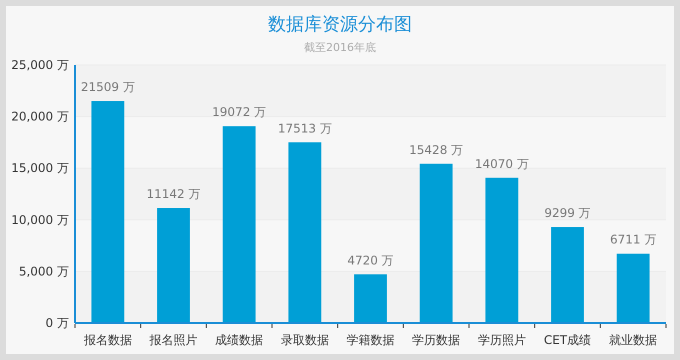  I want to click on data-label: 4720 万, so click(370, 260).